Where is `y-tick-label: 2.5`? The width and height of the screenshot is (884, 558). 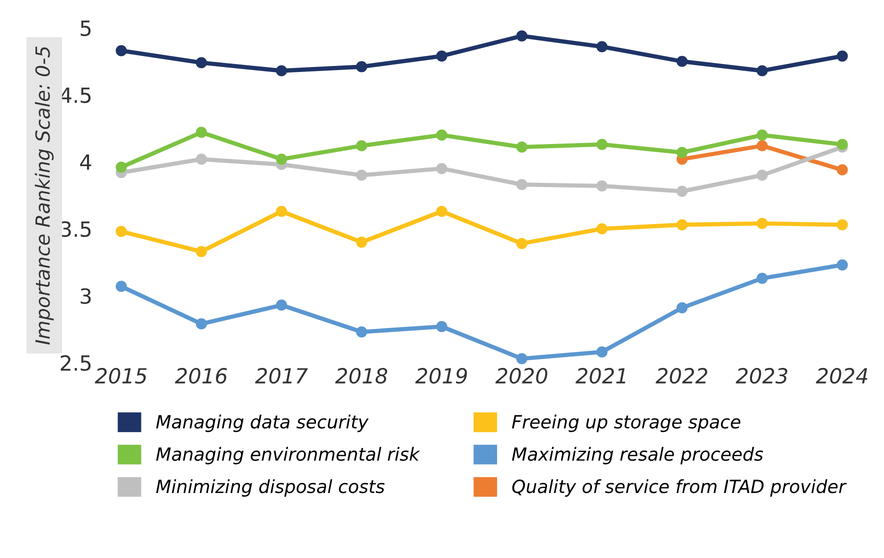 y-tick-label: 2.5 is located at coordinates (75, 363).